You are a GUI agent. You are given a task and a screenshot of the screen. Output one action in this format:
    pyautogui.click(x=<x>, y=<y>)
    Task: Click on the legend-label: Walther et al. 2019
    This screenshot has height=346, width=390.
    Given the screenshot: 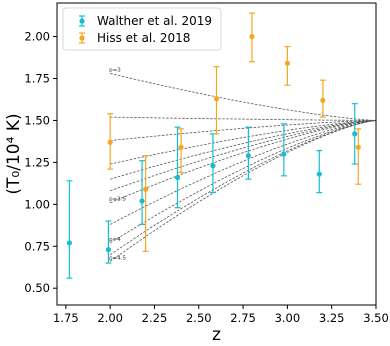 What is the action you would take?
    pyautogui.click(x=154, y=21)
    